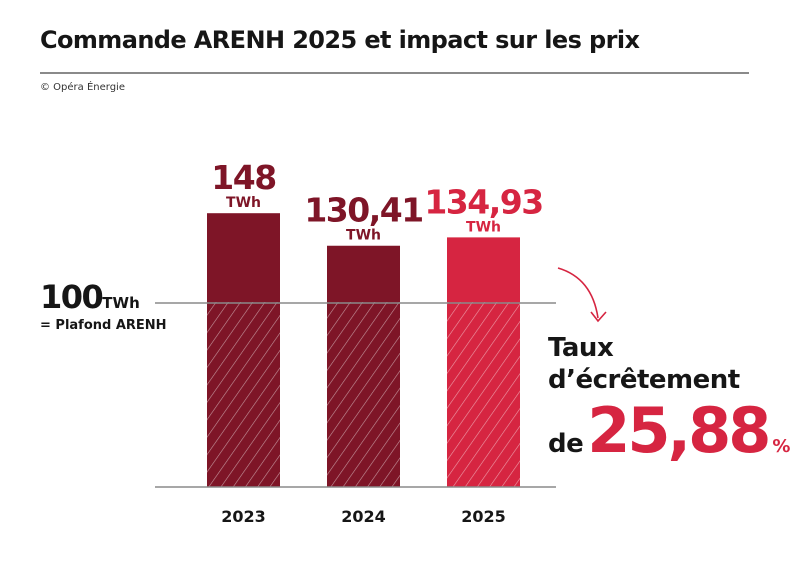 The height and width of the screenshot is (562, 800). Describe the element at coordinates (72, 297) in the screenshot. I see `reference-value: 100` at that location.